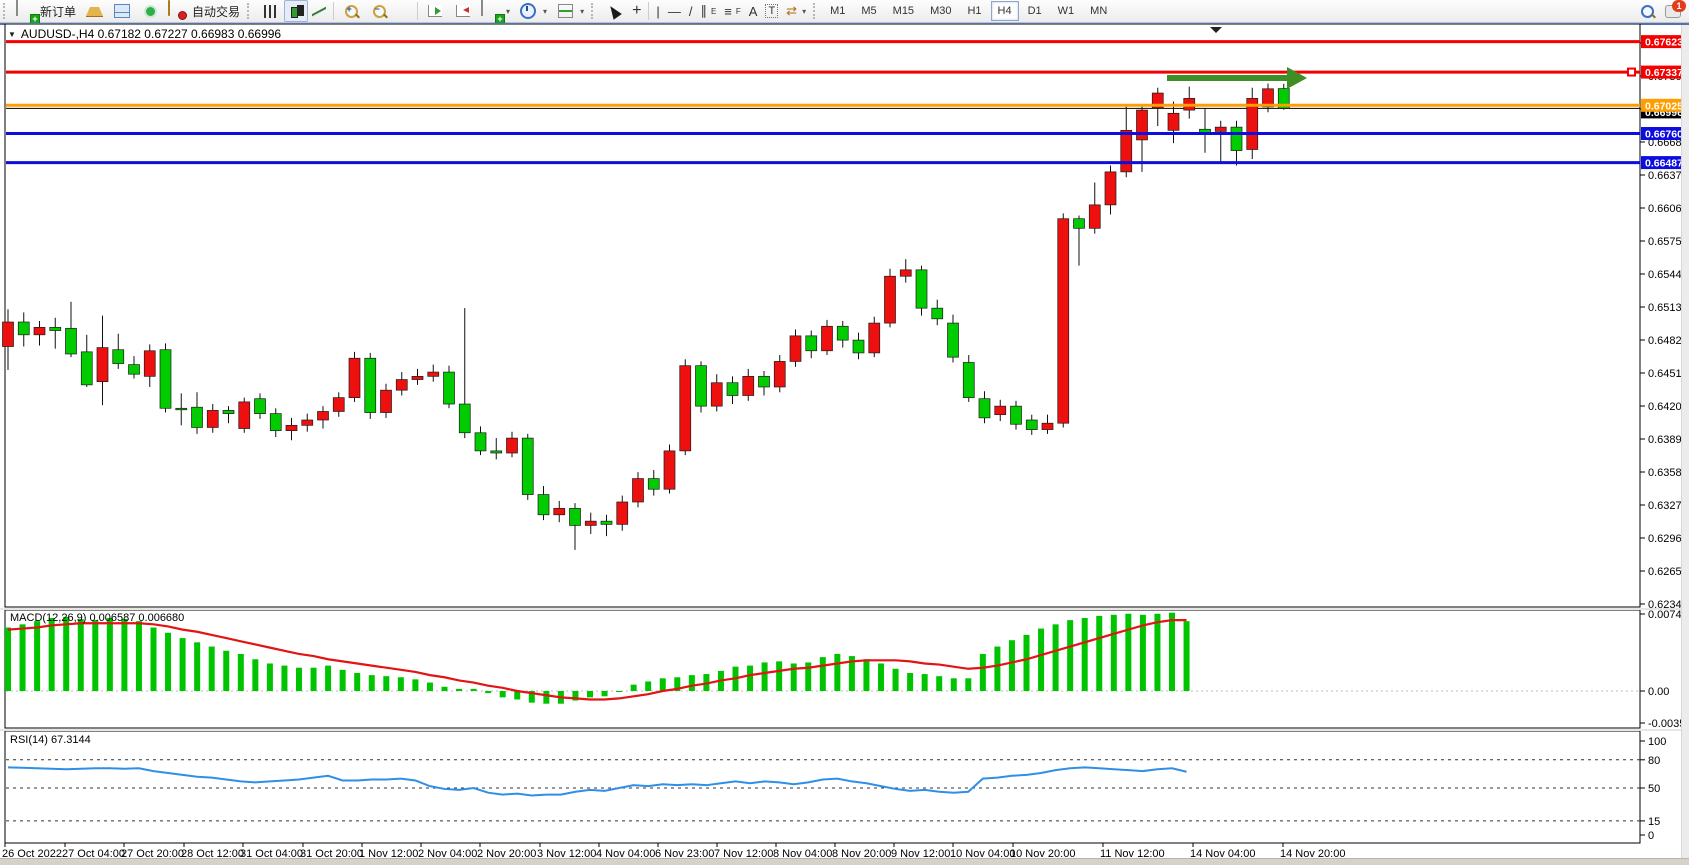  Describe the element at coordinates (566, 853) in the screenshot. I see `time-tick-label: 3 Nov 12:00` at that location.